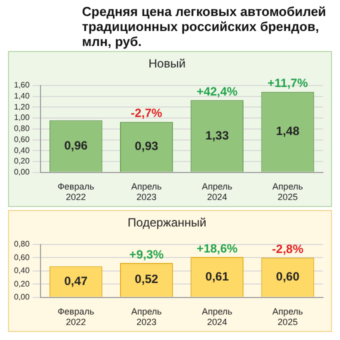  Describe the element at coordinates (22, 95) in the screenshot. I see `y-tick-label: 1,40` at that location.